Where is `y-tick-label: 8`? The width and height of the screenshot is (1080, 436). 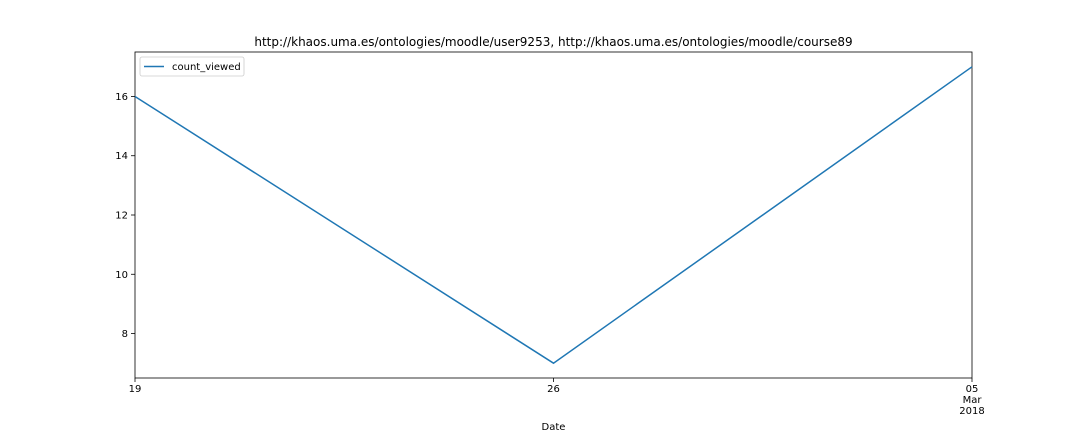 y-tick-label: 8 is located at coordinates (125, 334).